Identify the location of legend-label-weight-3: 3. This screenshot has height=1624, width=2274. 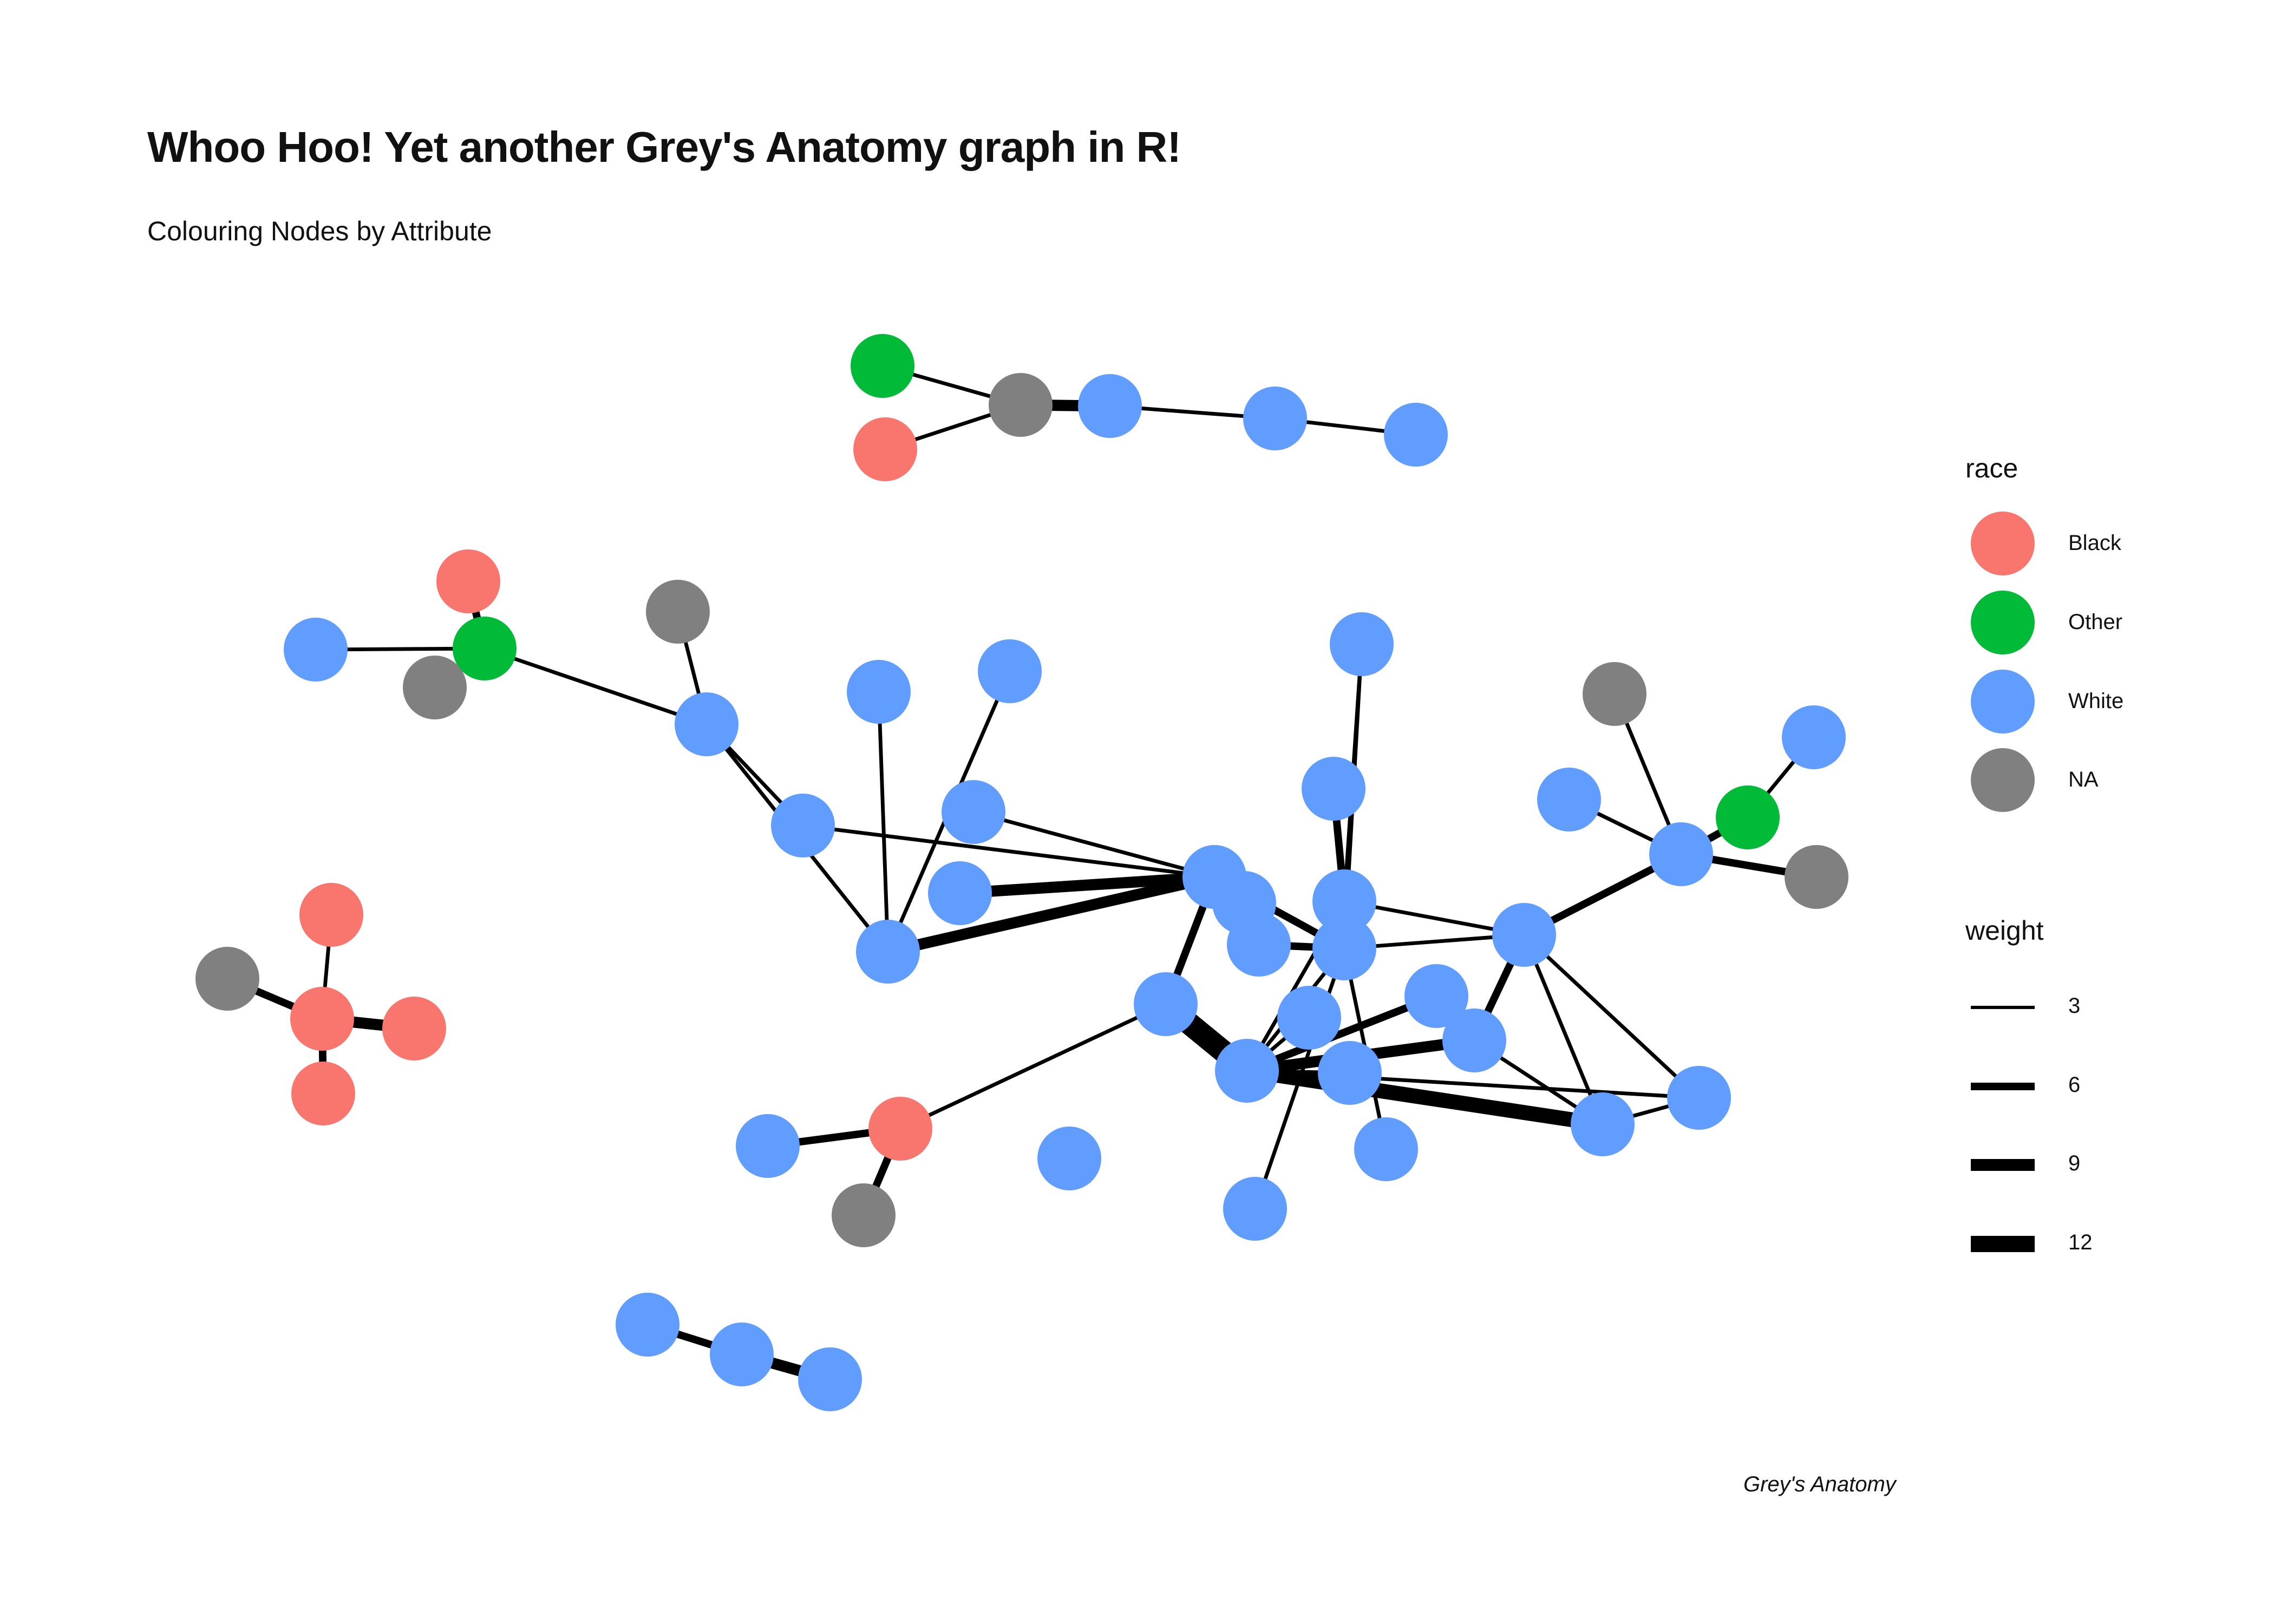
(2075, 1006).